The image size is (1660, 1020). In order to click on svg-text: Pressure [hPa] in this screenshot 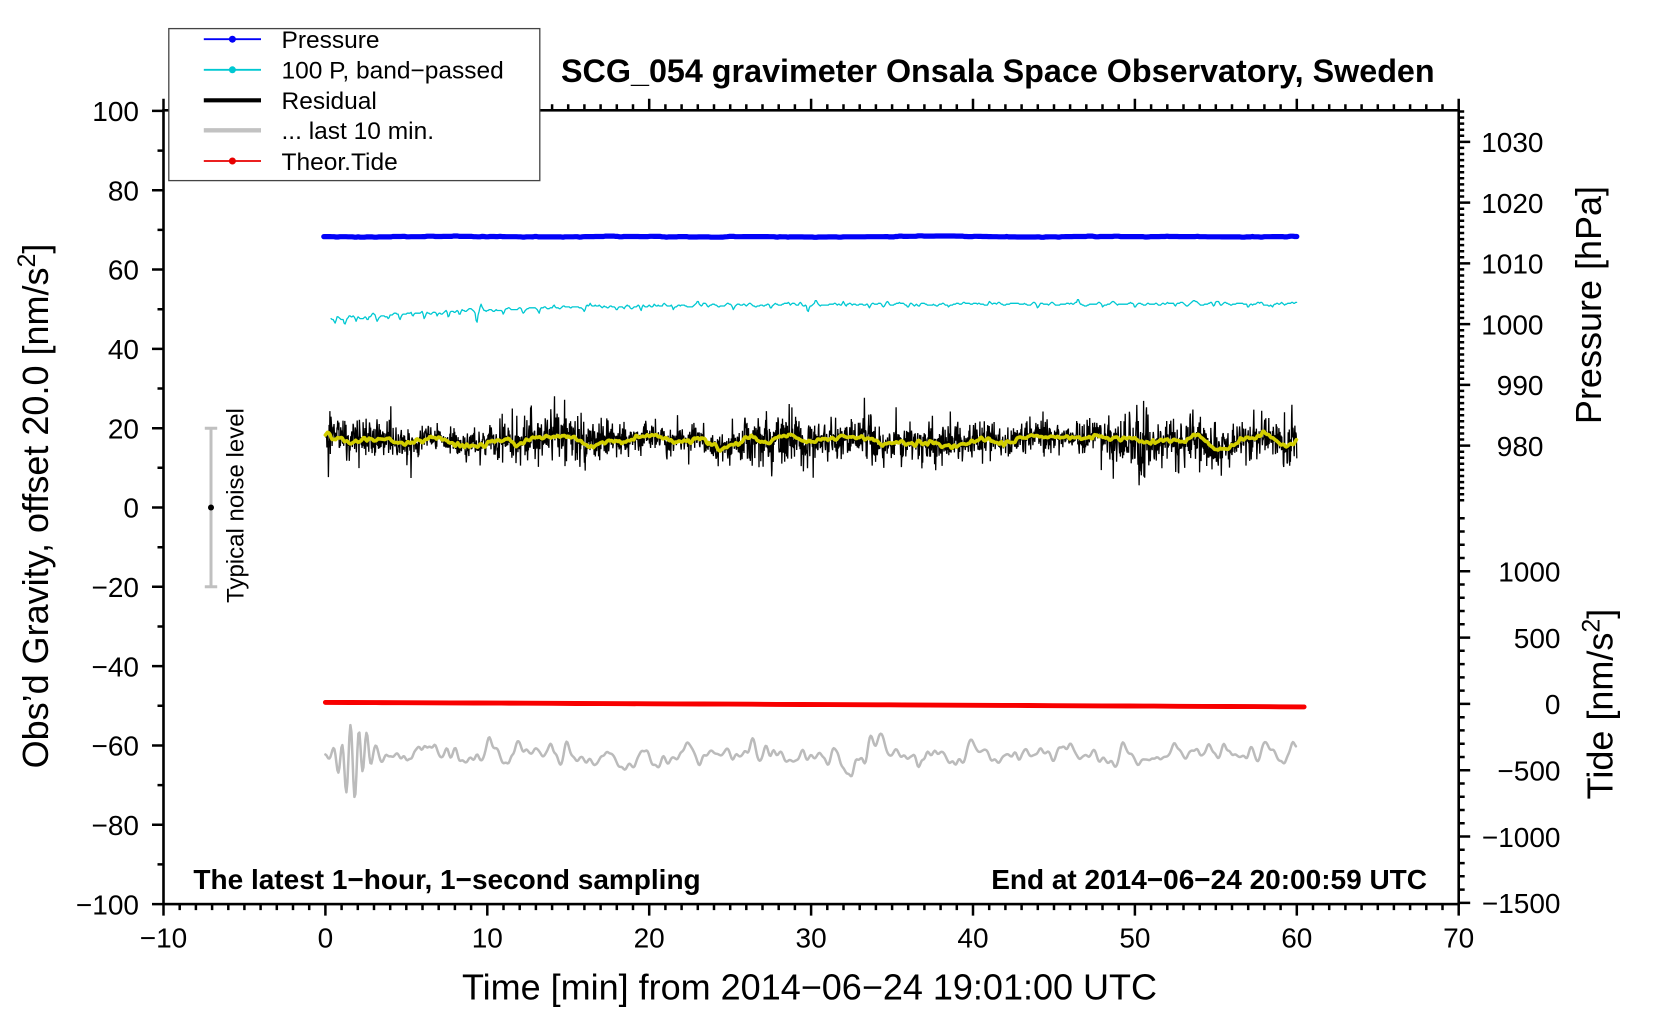, I will do `click(1588, 305)`.